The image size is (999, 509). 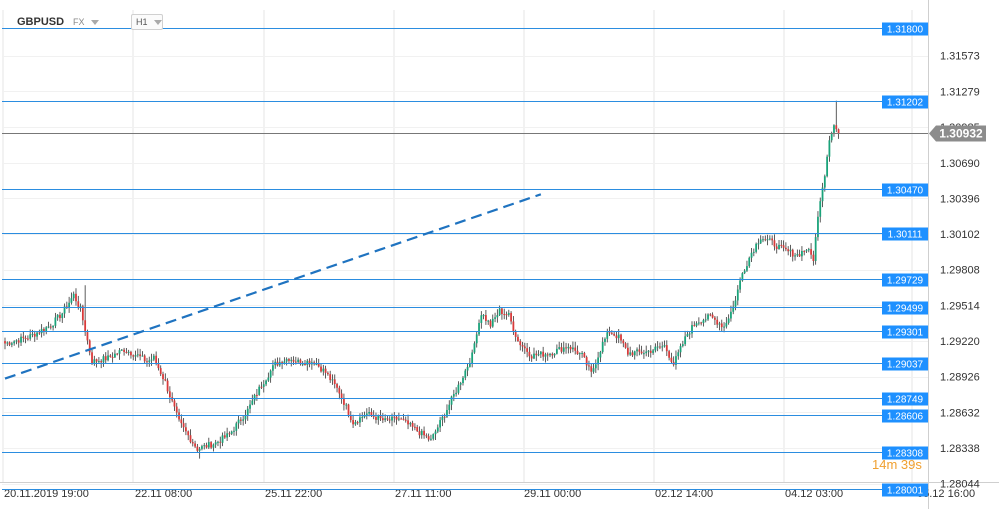 What do you see at coordinates (957, 133) in the screenshot?
I see `current-price-tag` at bounding box center [957, 133].